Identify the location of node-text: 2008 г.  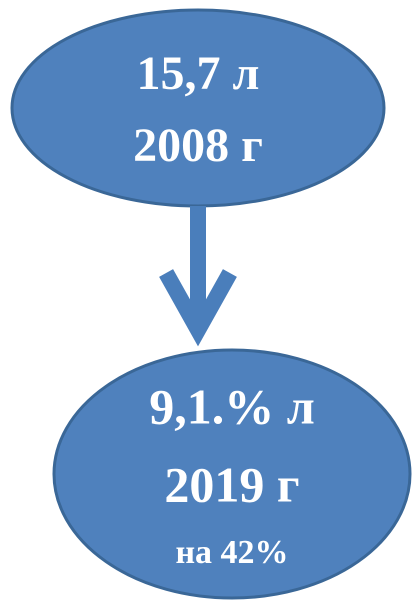
(198, 145).